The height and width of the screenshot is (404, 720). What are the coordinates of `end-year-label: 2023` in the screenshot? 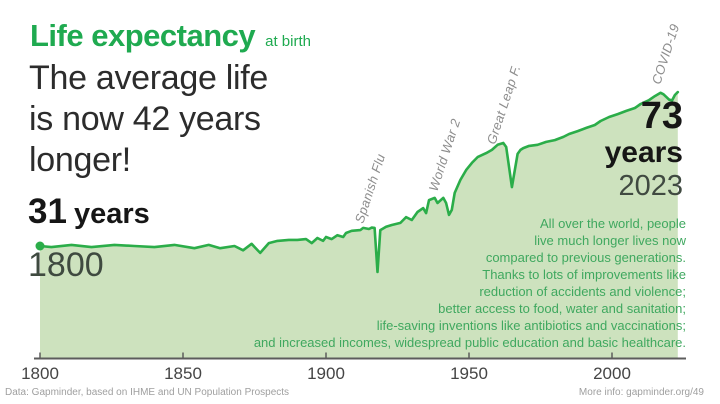 It's located at (650, 186).